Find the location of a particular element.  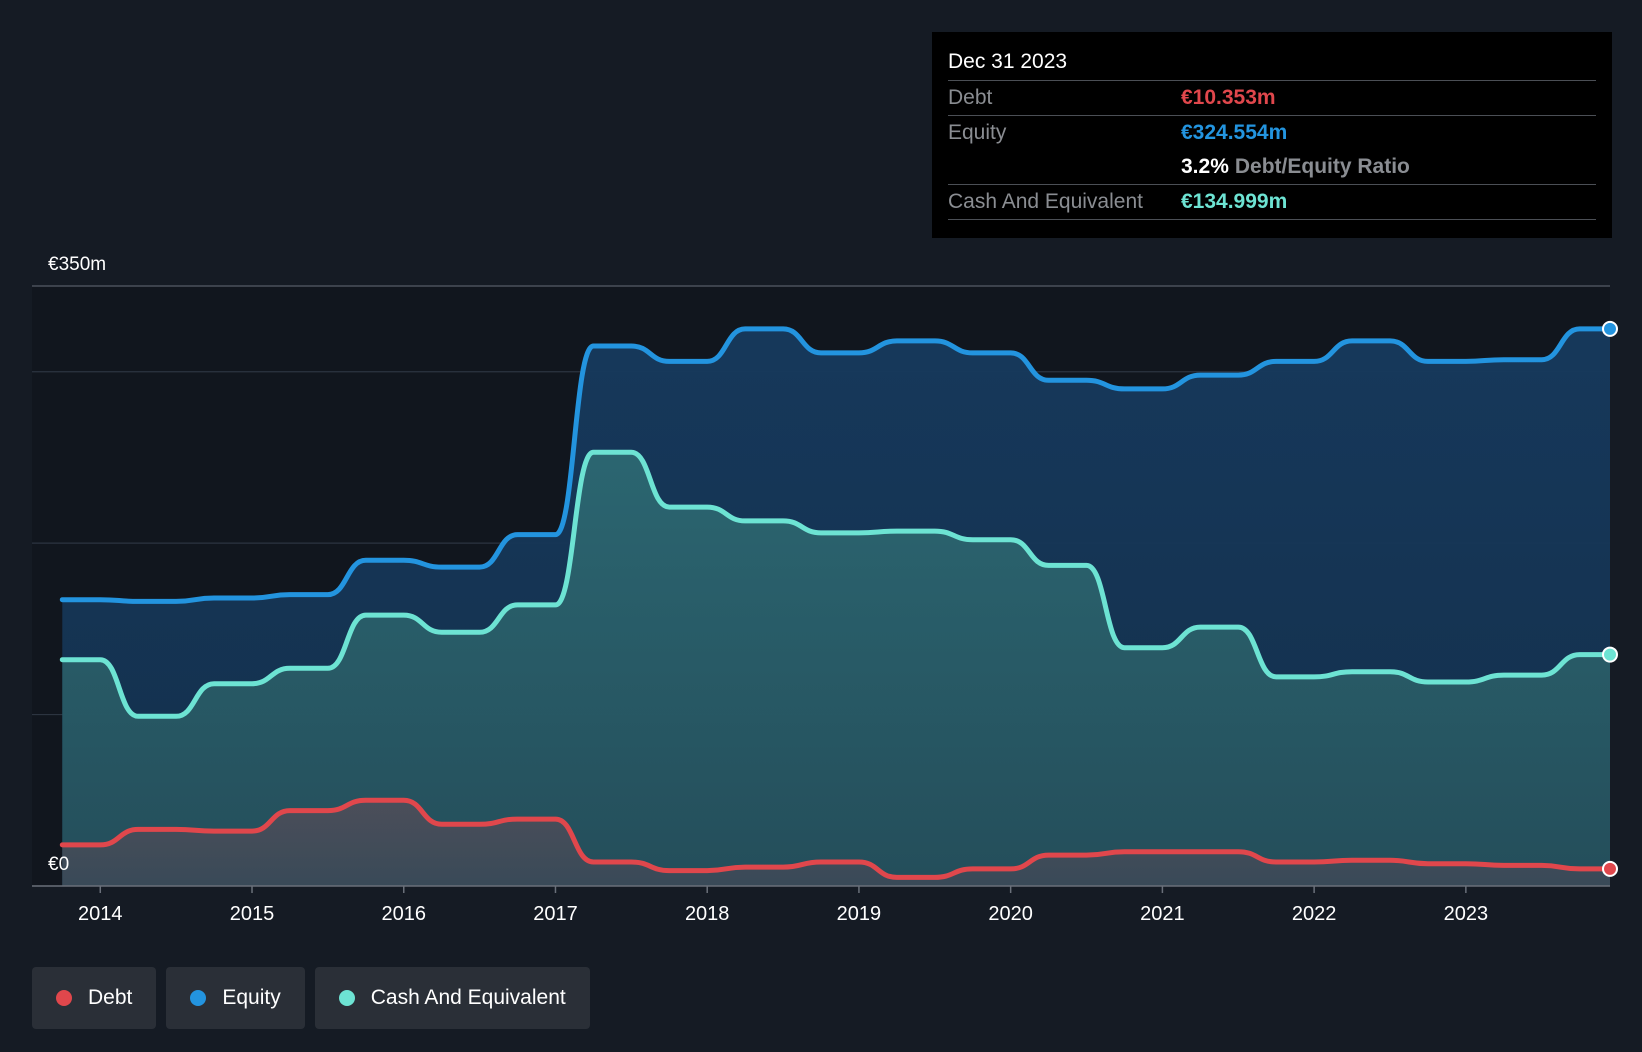

x-tick-label-2016: 2016 is located at coordinates (403, 914).